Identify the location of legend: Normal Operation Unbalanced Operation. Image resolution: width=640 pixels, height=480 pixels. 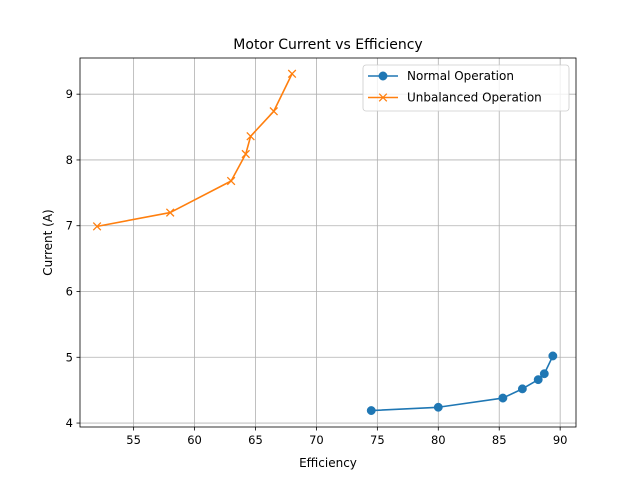
(466, 88).